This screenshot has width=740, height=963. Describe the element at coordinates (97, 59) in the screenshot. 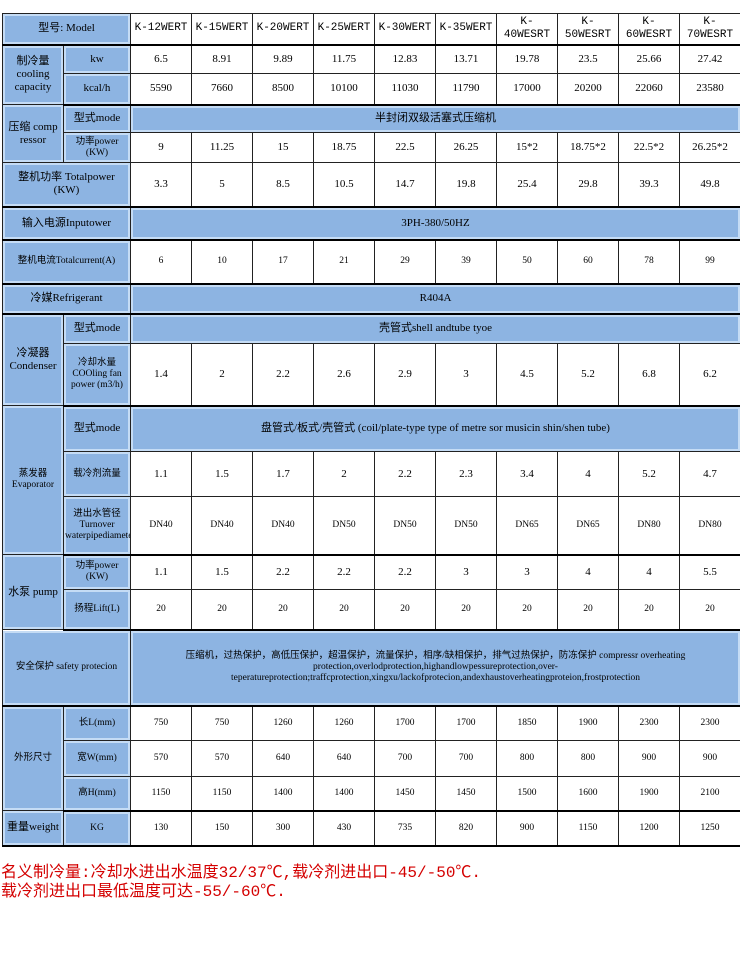

I see `kw-label: kw` at that location.